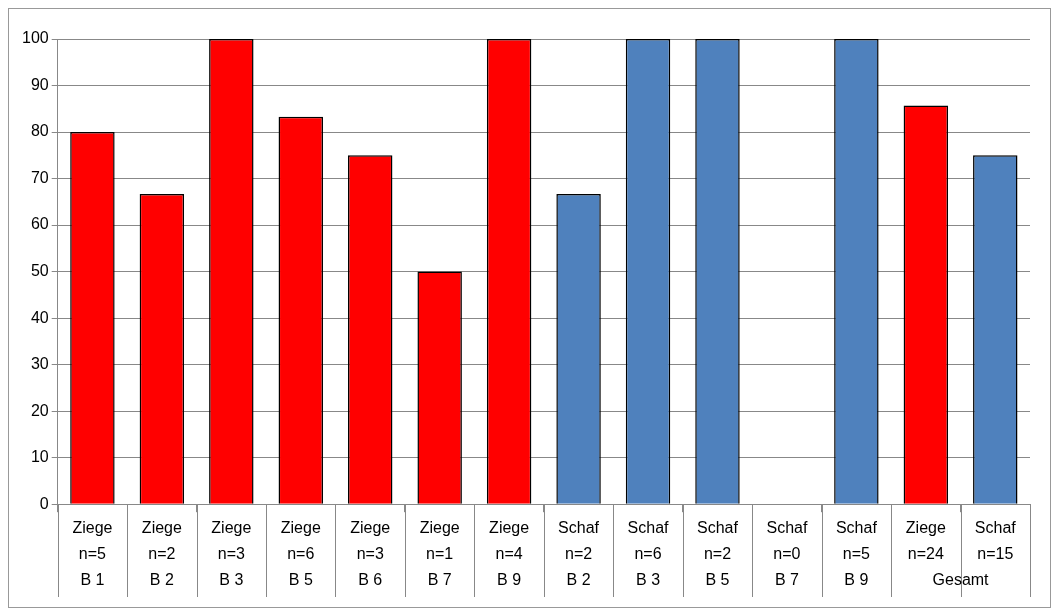 The image size is (1059, 616). What do you see at coordinates (439, 553) in the screenshot?
I see `x-tick-label: Ziege n=1 B 7` at bounding box center [439, 553].